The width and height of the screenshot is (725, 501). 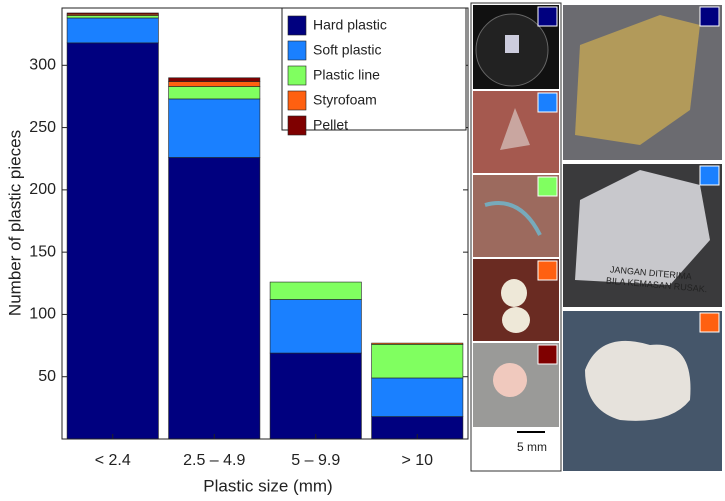 I want to click on legend-box, so click(x=374, y=69).